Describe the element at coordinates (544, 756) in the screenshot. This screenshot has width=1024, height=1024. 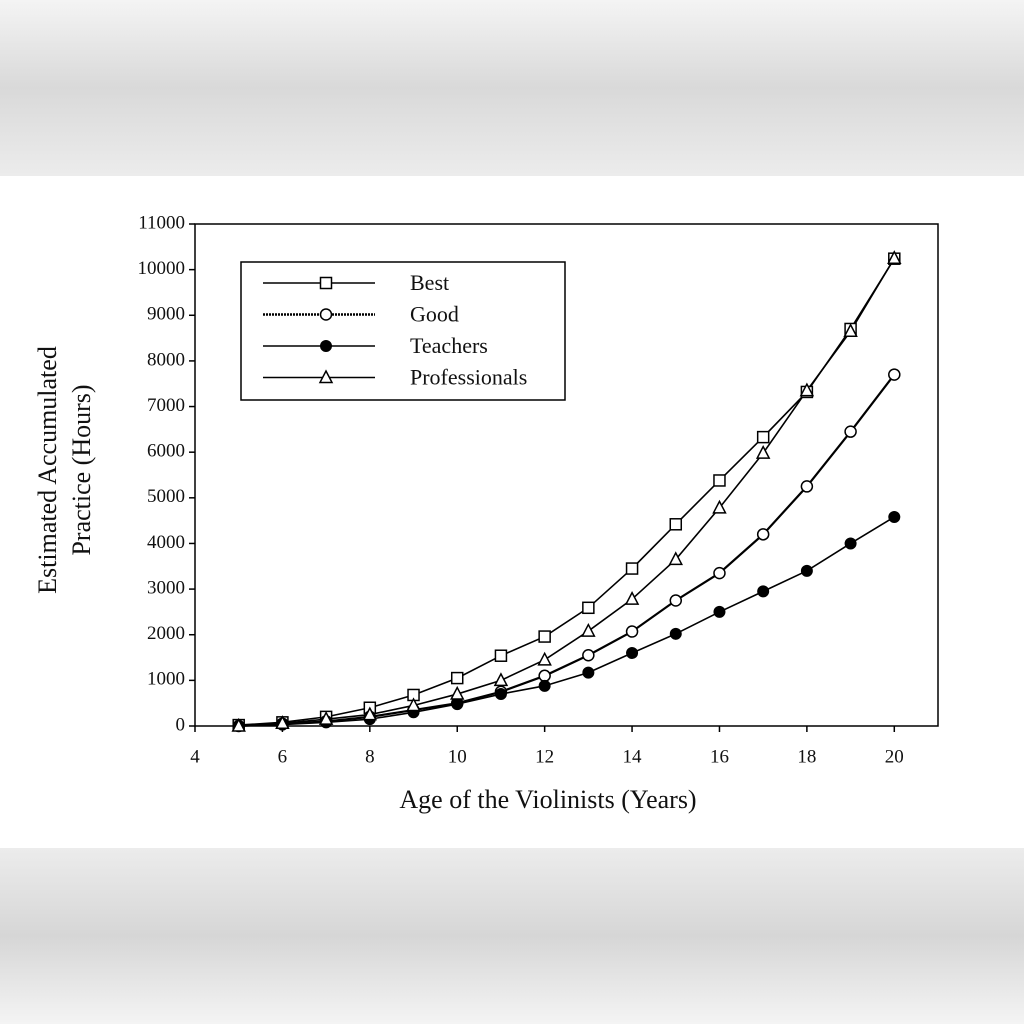
I see `x-tick-label: 12` at that location.